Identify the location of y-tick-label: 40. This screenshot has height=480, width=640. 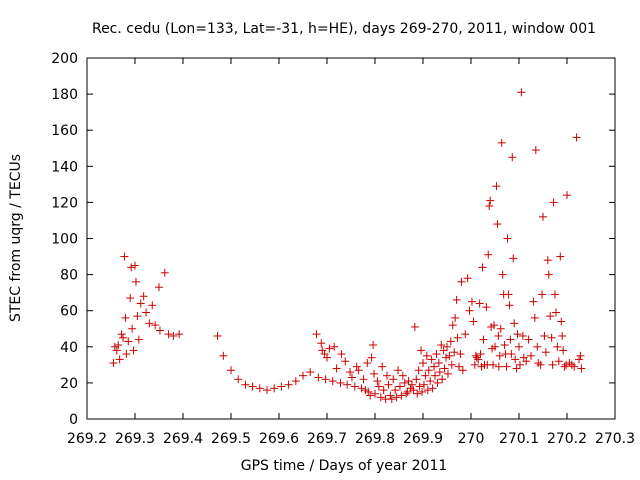
(69, 348).